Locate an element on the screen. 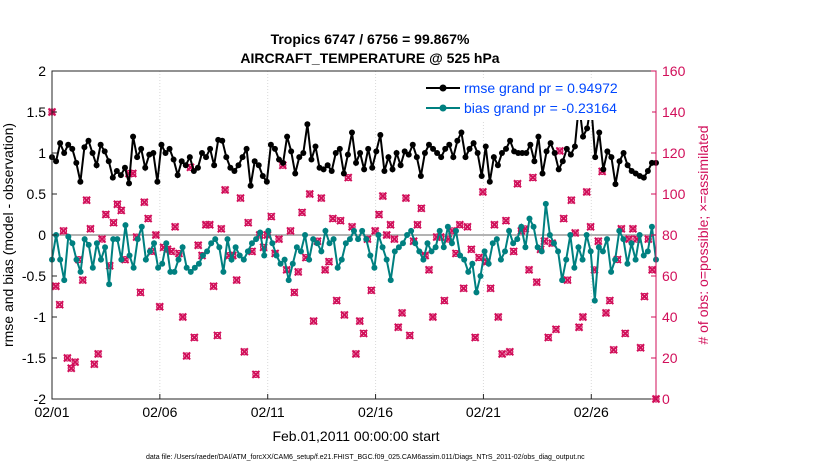  legend-rmse-swatch-marker is located at coordinates (443, 88).